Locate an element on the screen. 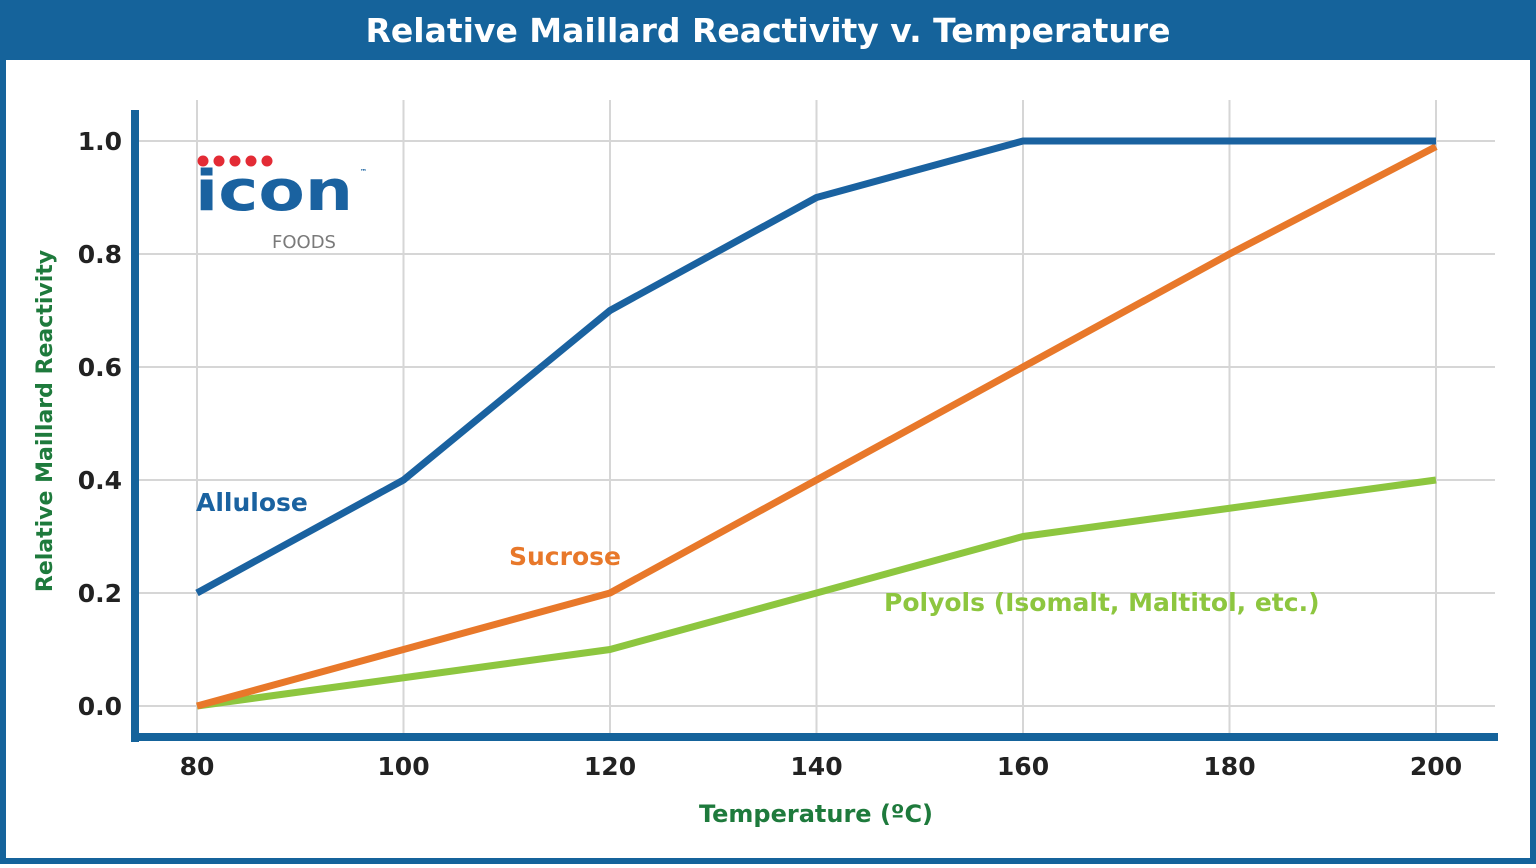 This screenshot has height=868, width=1536. x-tick-label: 120 is located at coordinates (610, 766).